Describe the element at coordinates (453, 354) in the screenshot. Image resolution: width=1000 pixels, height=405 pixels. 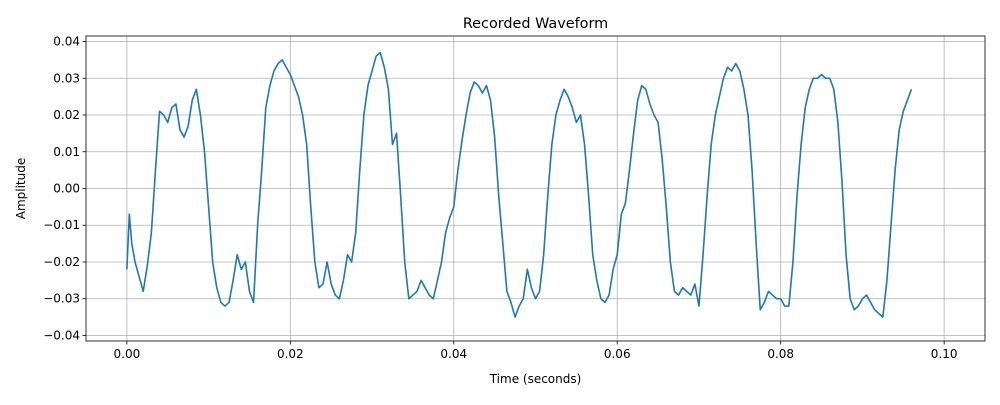
I see `x-tick-label: 0.04` at that location.